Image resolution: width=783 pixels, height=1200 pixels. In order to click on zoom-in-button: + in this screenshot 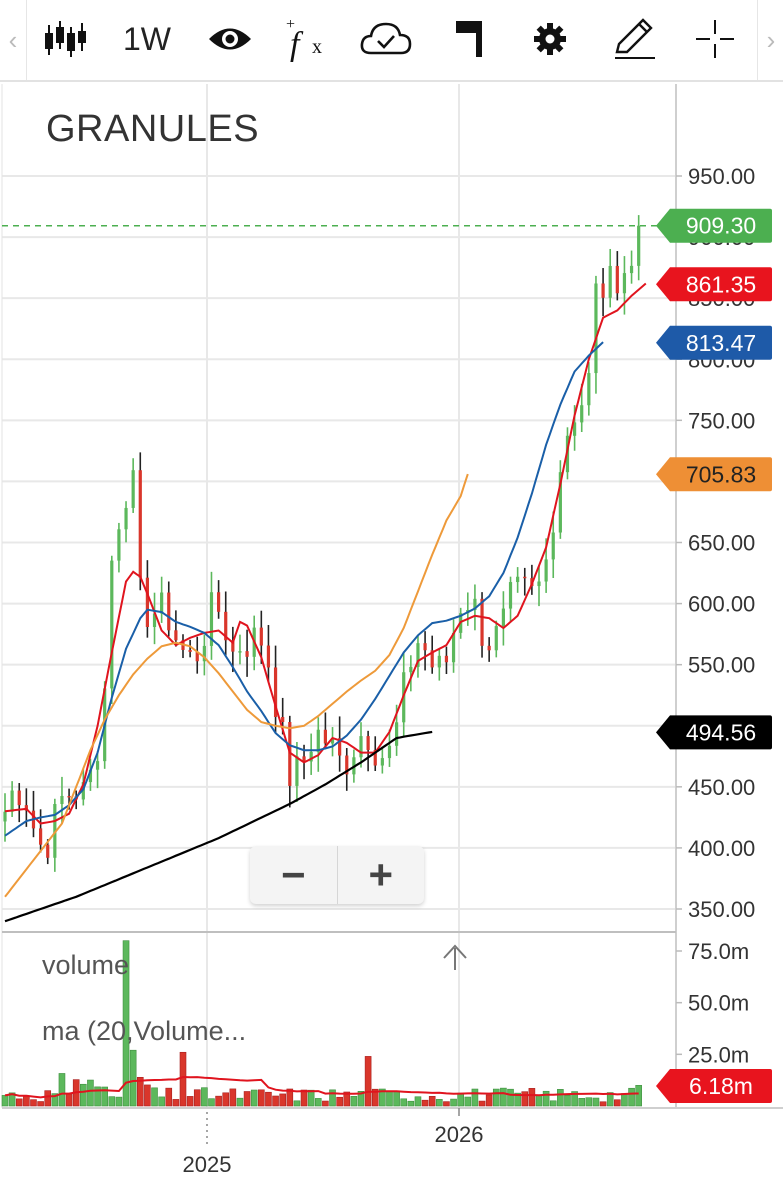, I will do `click(381, 874)`.